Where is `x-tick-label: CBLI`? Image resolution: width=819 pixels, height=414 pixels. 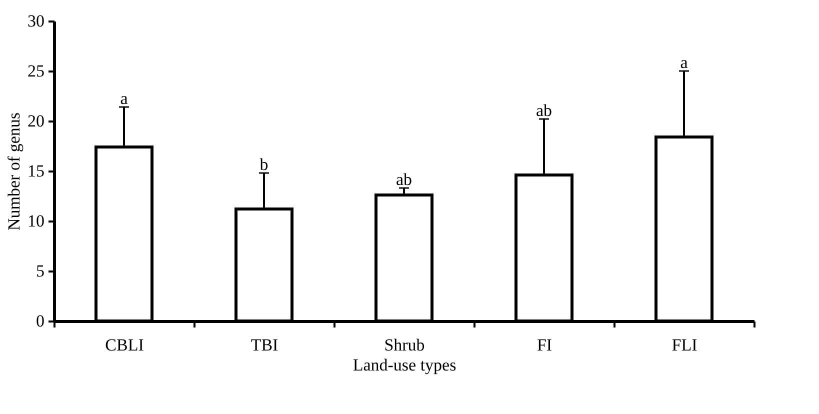
x-tick-label: CBLI is located at coordinates (124, 345).